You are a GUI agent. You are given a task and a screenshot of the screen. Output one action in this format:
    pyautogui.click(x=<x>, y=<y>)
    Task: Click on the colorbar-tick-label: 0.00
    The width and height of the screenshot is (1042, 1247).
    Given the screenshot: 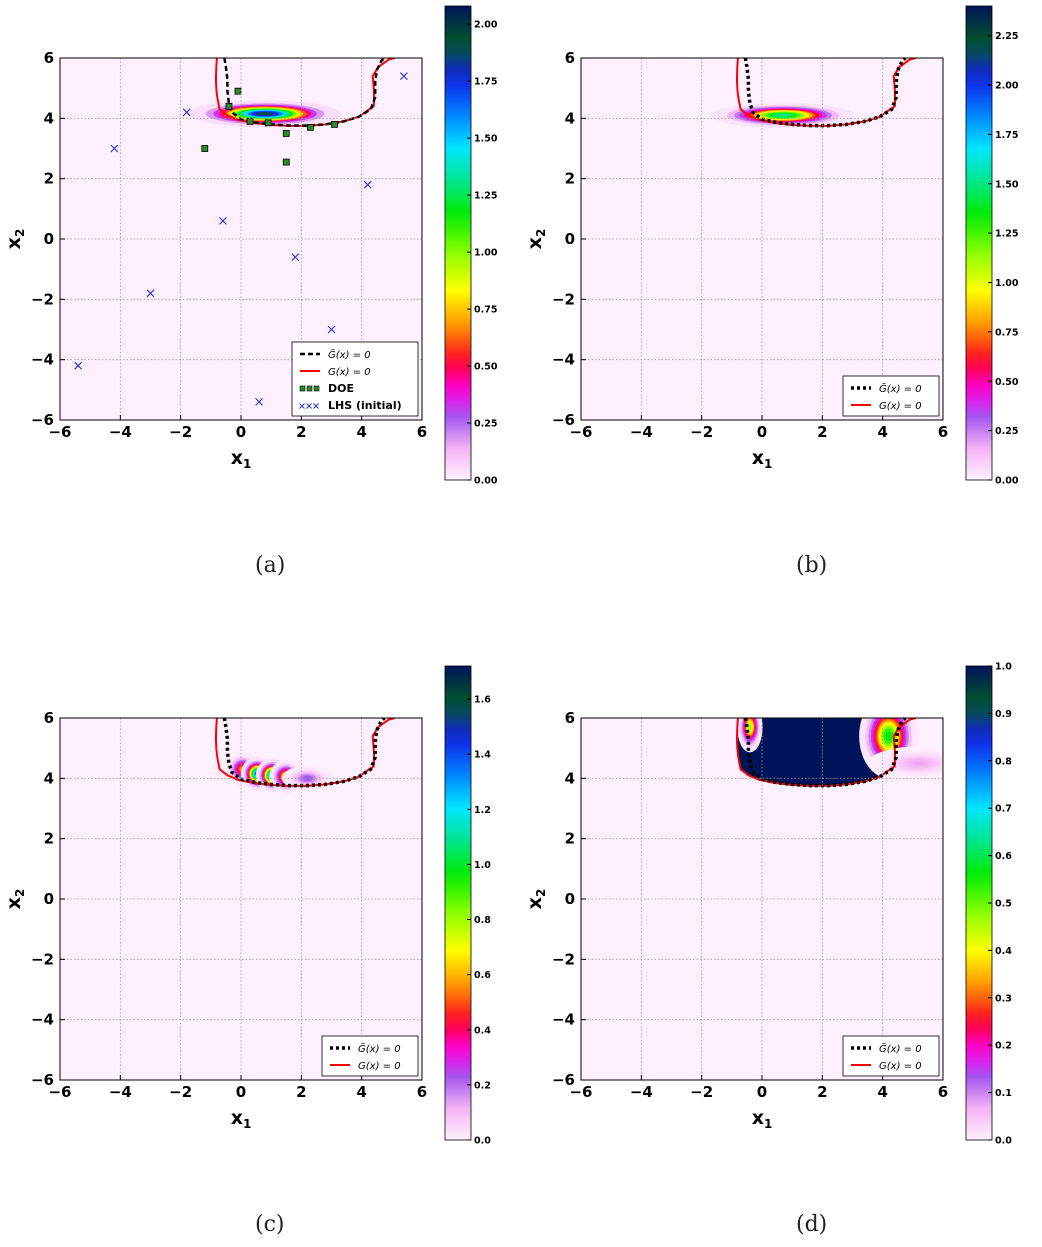 What is the action you would take?
    pyautogui.click(x=1007, y=481)
    